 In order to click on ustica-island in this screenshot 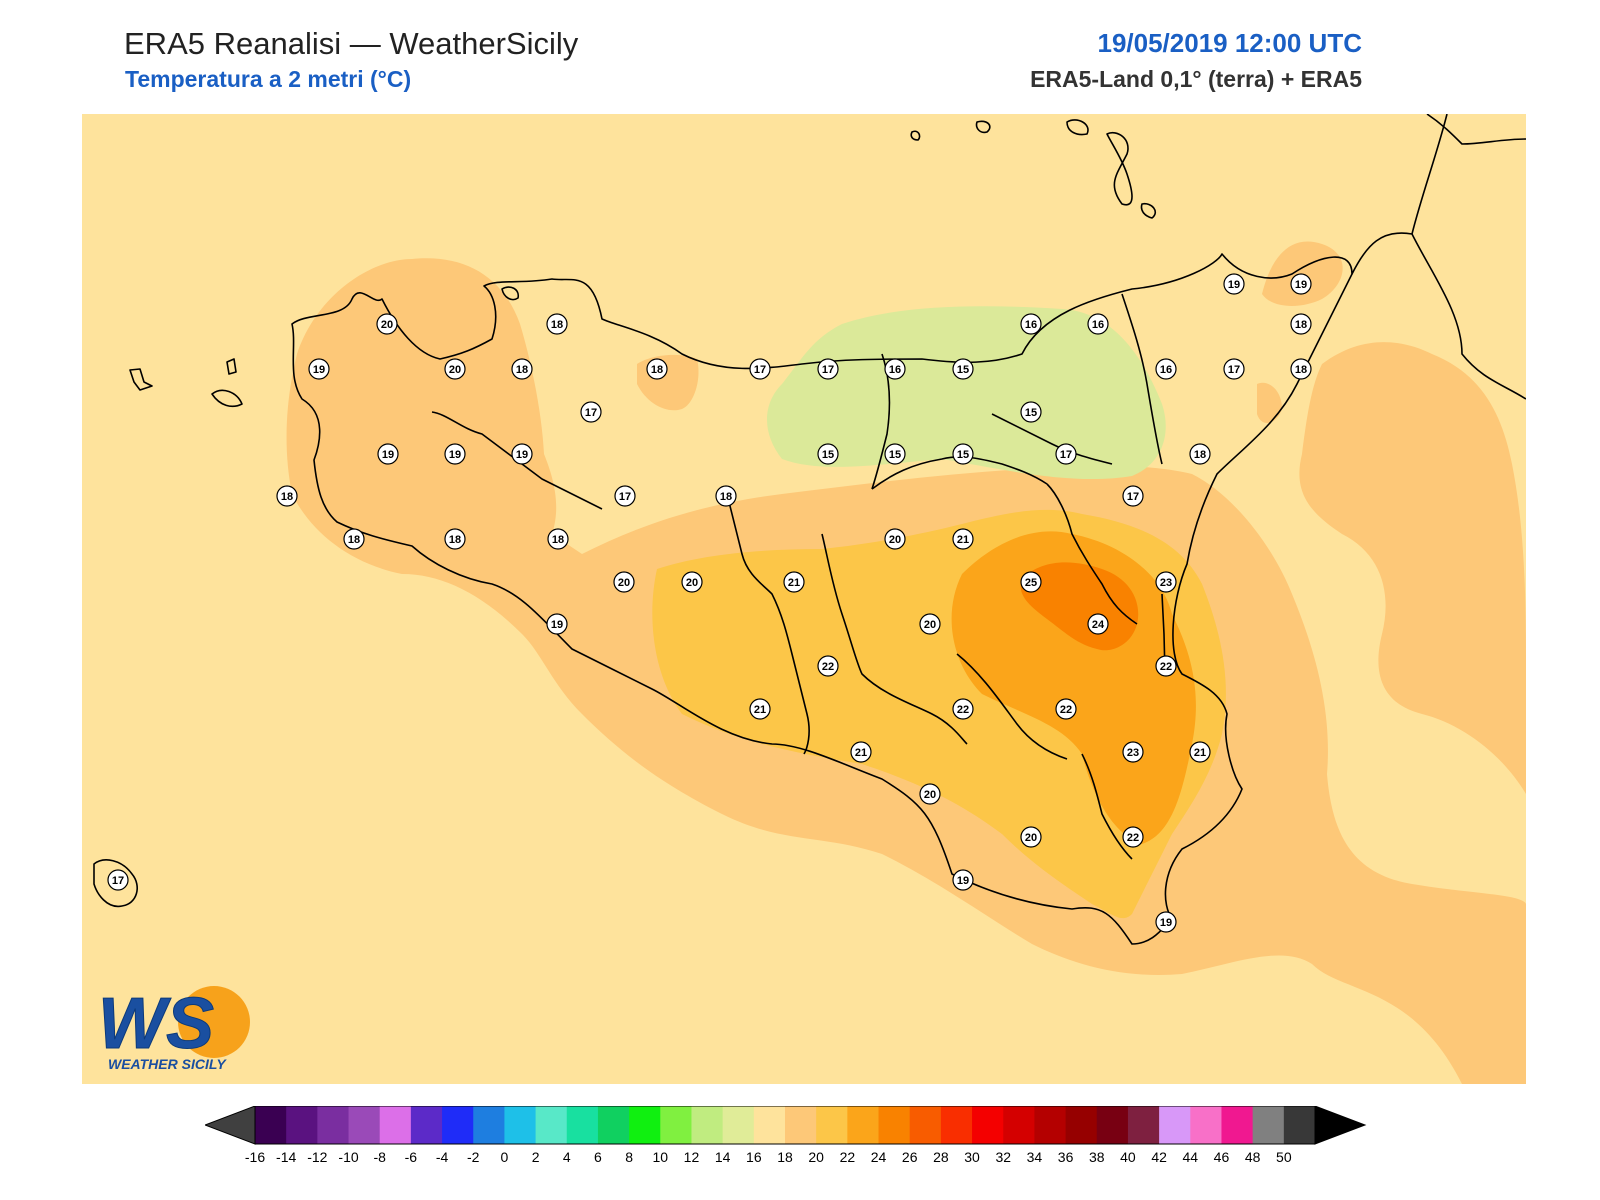, I will do `click(510, 293)`.